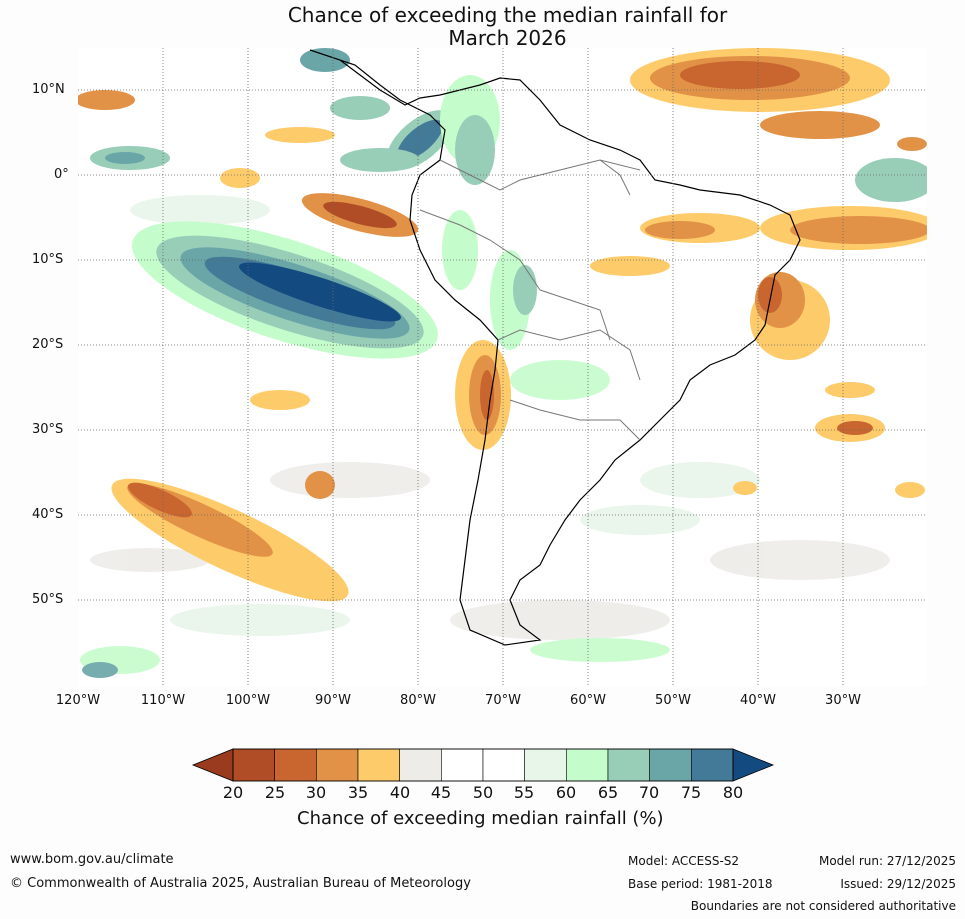 The height and width of the screenshot is (919, 965). What do you see at coordinates (673, 700) in the screenshot?
I see `lon-label-50w: 50°W` at bounding box center [673, 700].